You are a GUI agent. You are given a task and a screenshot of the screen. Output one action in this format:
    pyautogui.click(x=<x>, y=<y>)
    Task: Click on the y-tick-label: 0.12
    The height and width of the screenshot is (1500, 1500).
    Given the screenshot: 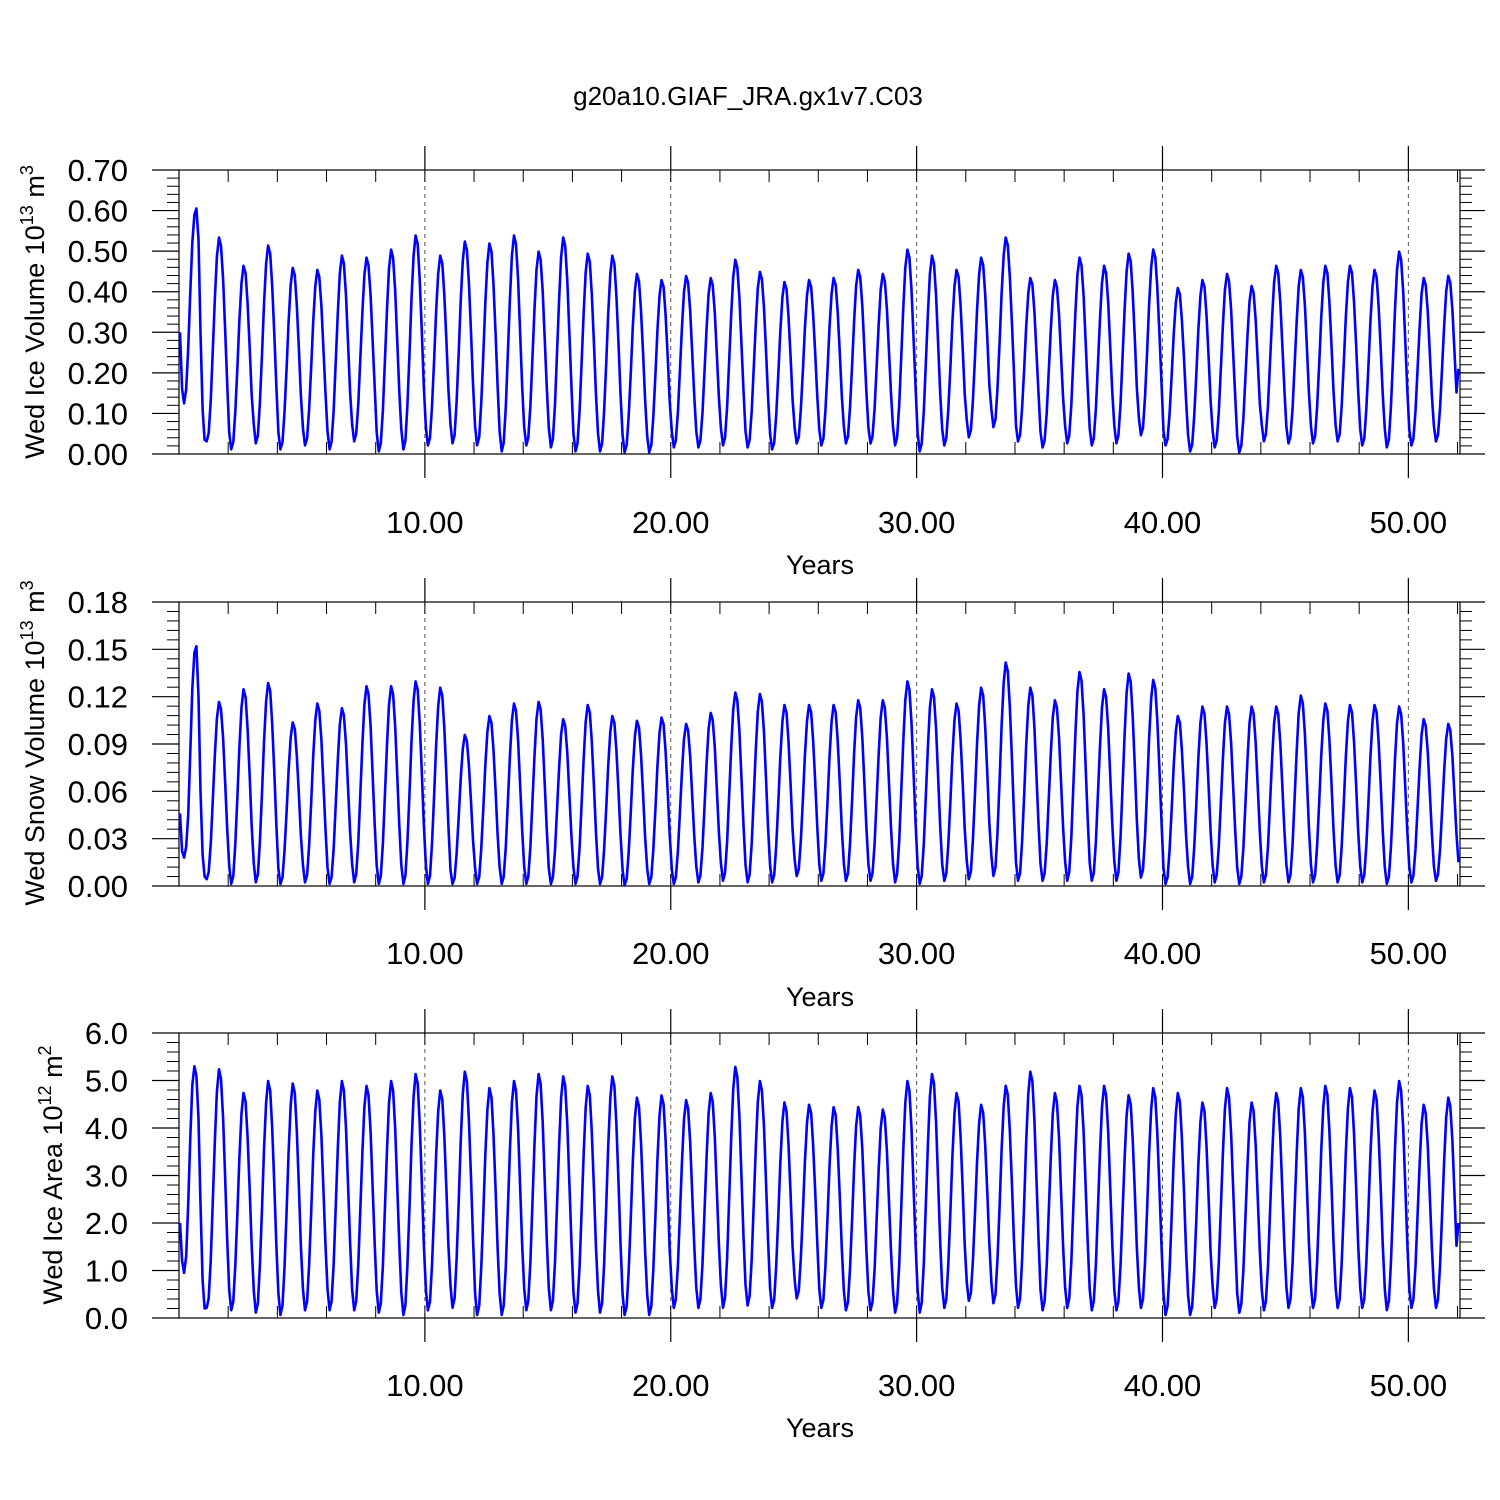 What is the action you would take?
    pyautogui.click(x=98, y=697)
    